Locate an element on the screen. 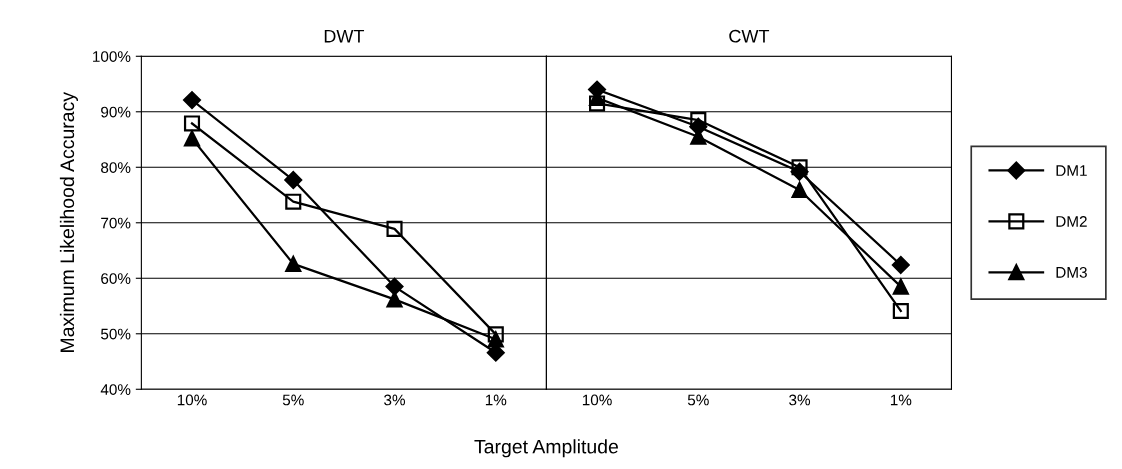 Image resolution: width=1122 pixels, height=469 pixels. legend-label: DM1 is located at coordinates (1071, 170).